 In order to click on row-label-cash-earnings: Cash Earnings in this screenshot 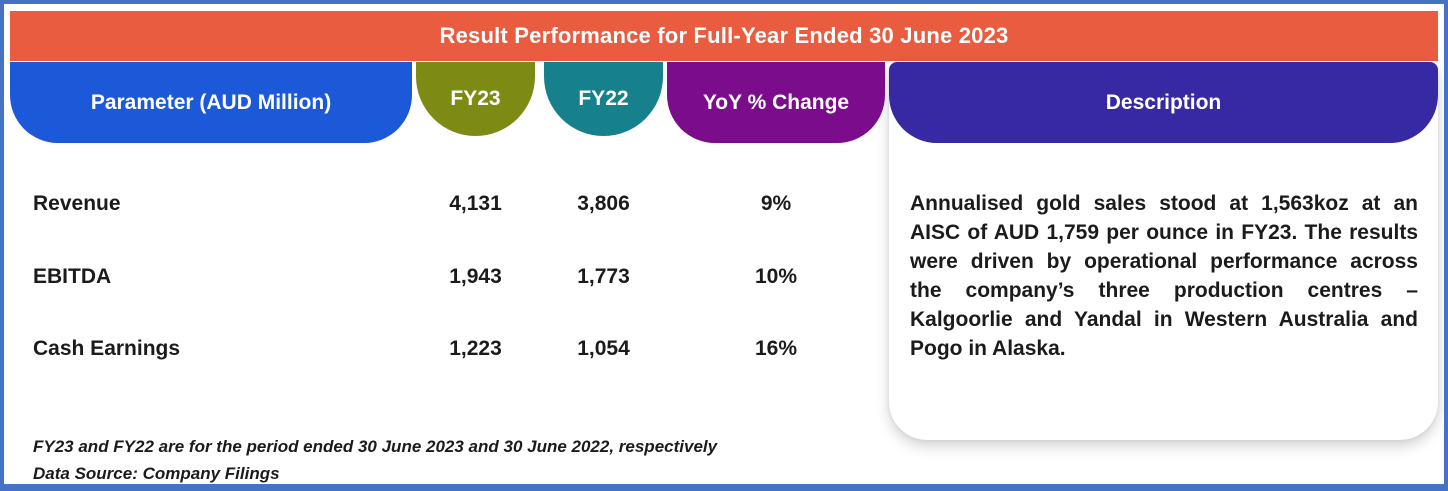, I will do `click(107, 348)`.